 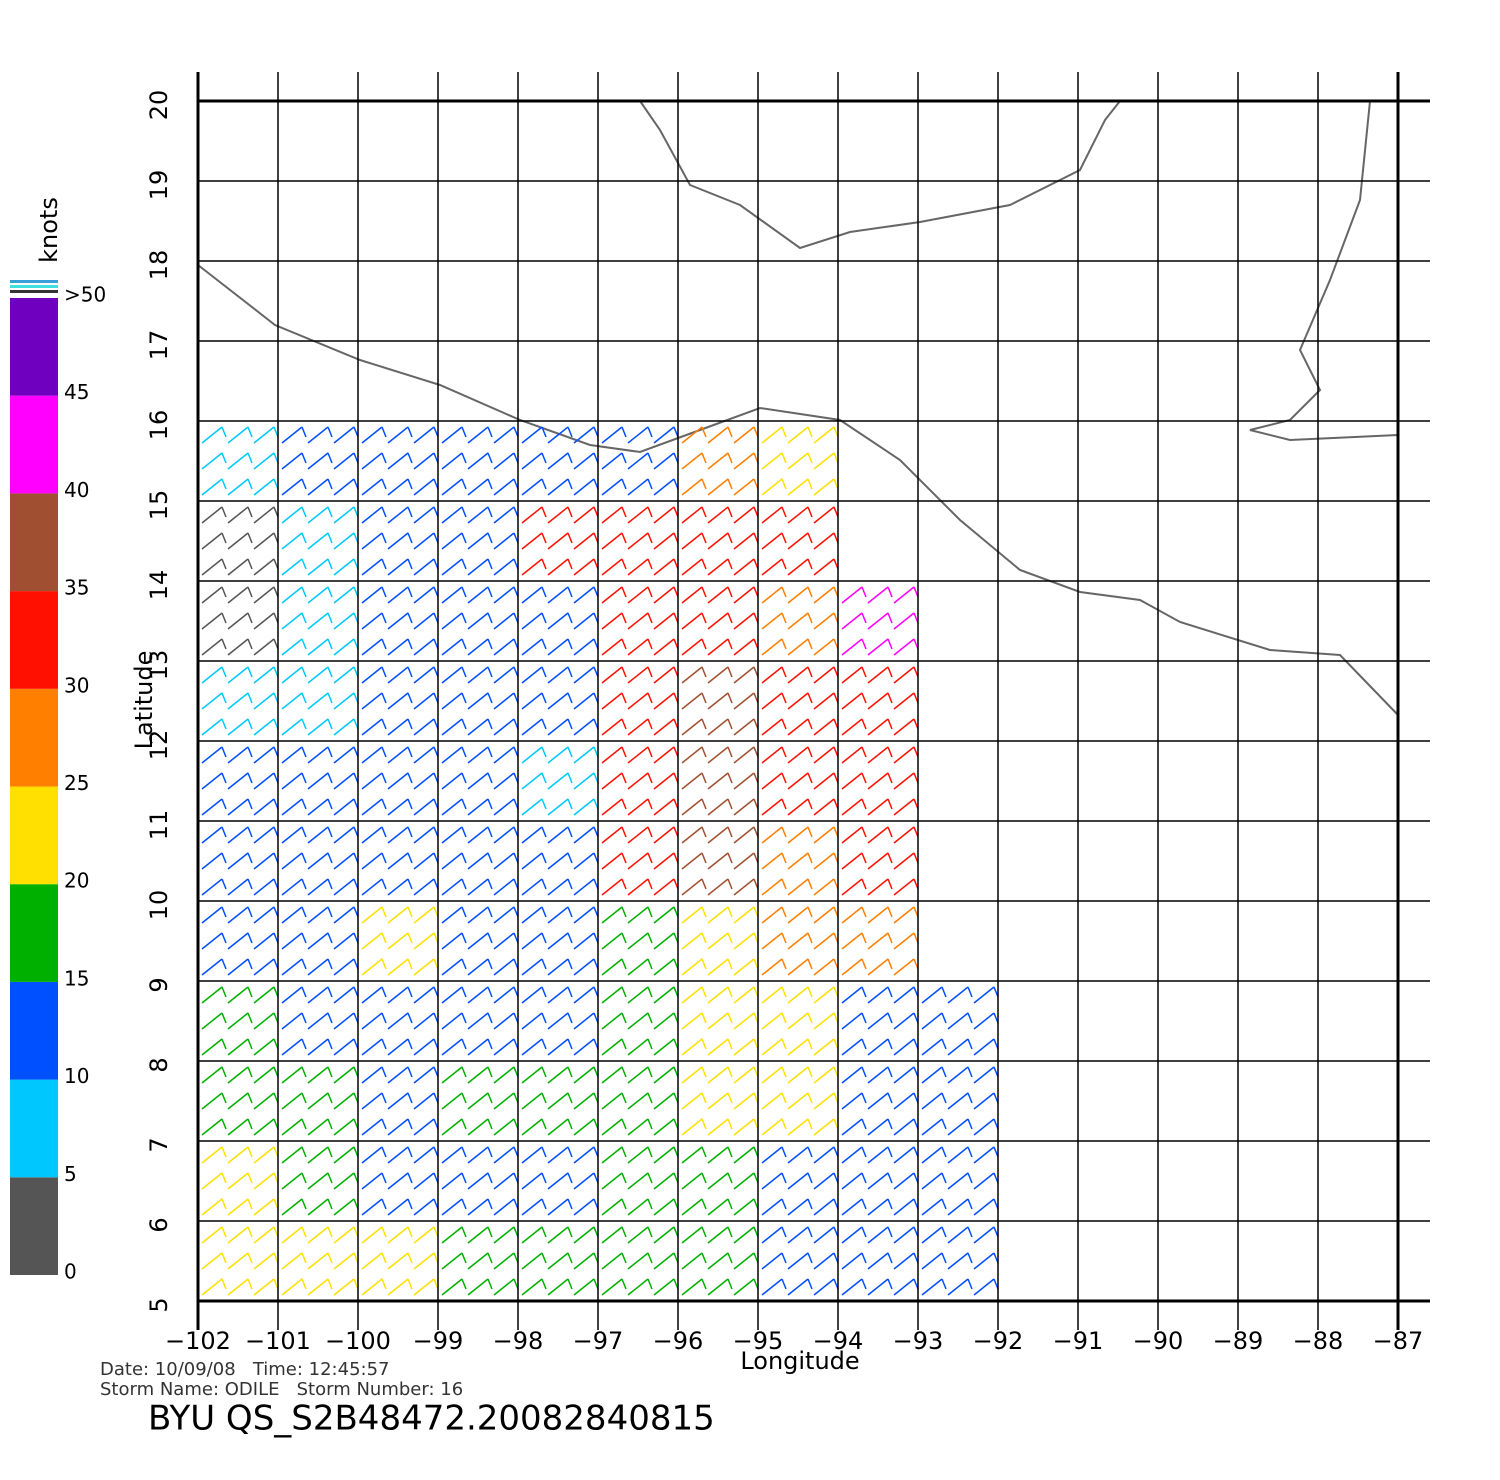 What do you see at coordinates (159, 505) in the screenshot?
I see `y-tick-label: 15` at bounding box center [159, 505].